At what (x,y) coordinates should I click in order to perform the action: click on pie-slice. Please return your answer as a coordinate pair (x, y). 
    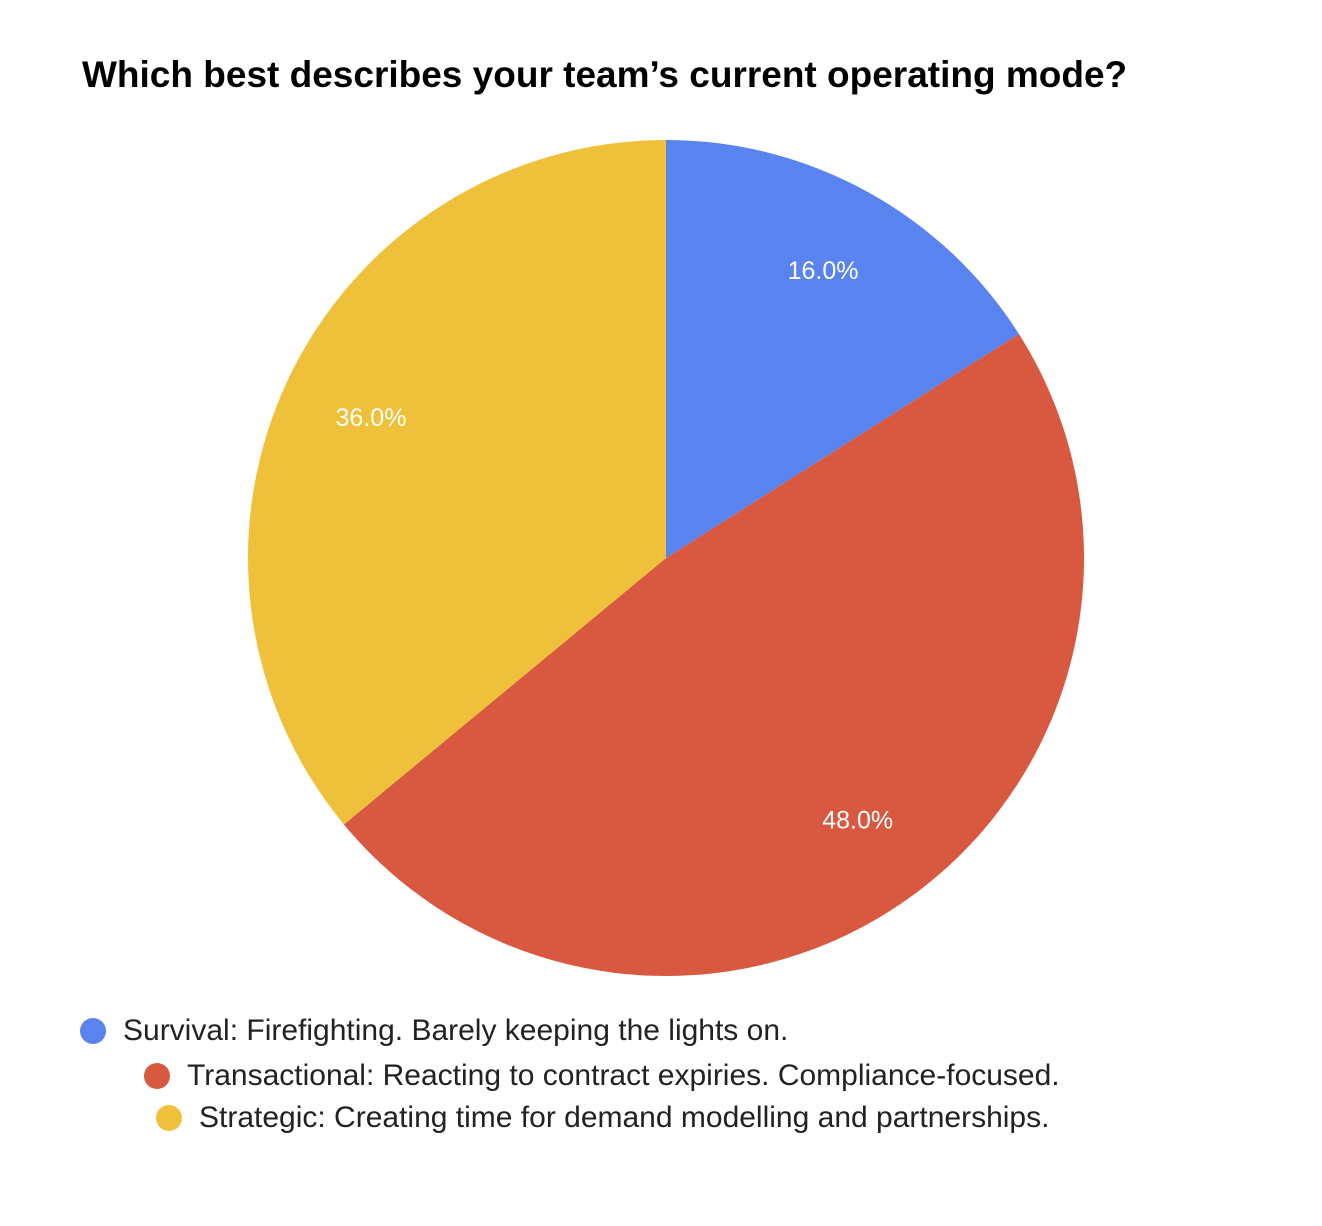
    Looking at the image, I should click on (842, 349).